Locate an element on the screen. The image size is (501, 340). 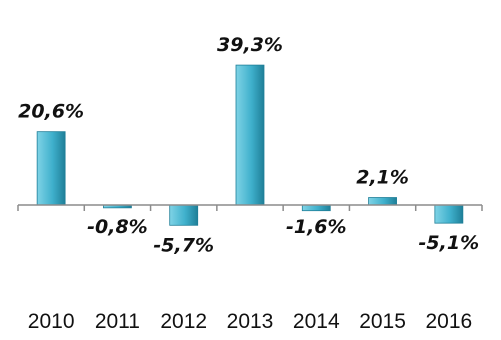
bar-2016 is located at coordinates (449, 214).